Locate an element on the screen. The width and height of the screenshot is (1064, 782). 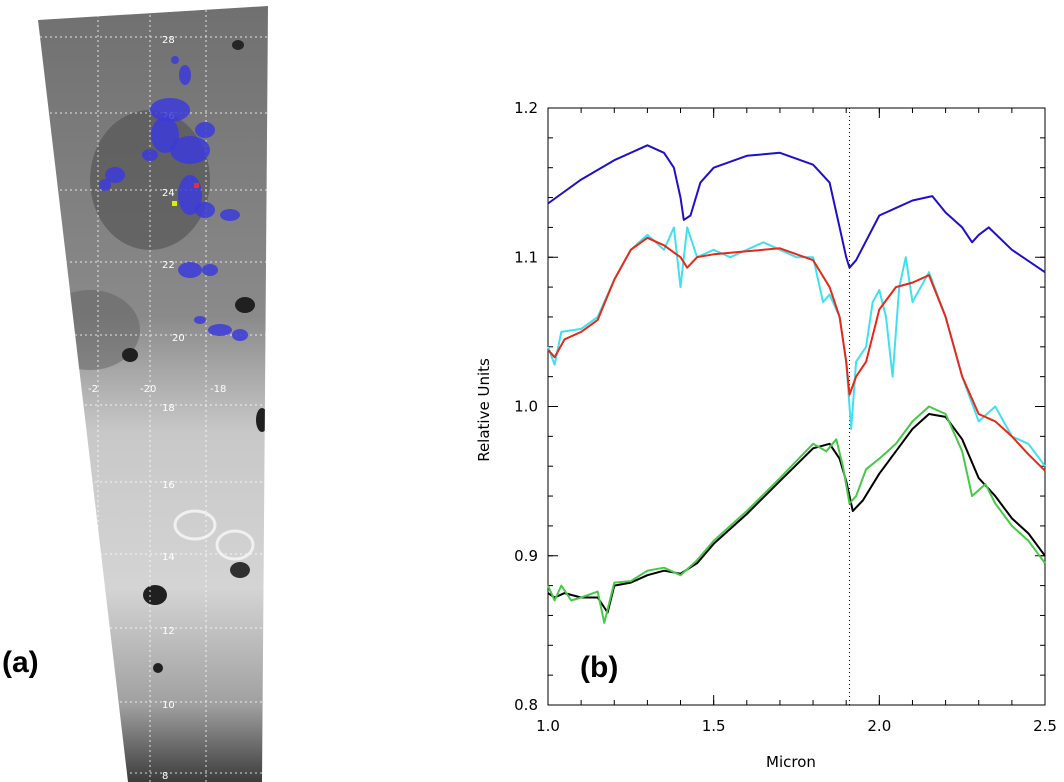
longitude-label: -18 is located at coordinates (218, 389).